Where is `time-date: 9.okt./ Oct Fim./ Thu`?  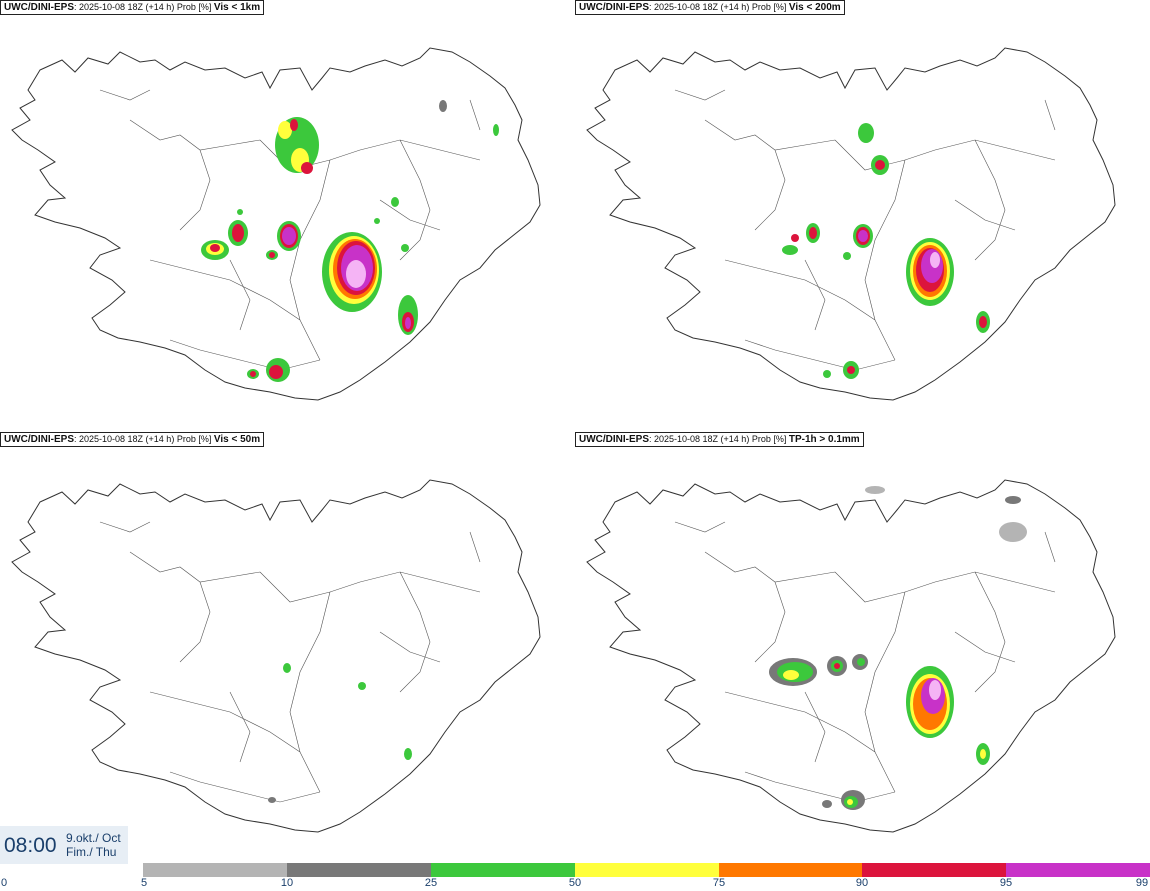
time-date: 9.okt./ Oct Fim./ Thu is located at coordinates (93, 845).